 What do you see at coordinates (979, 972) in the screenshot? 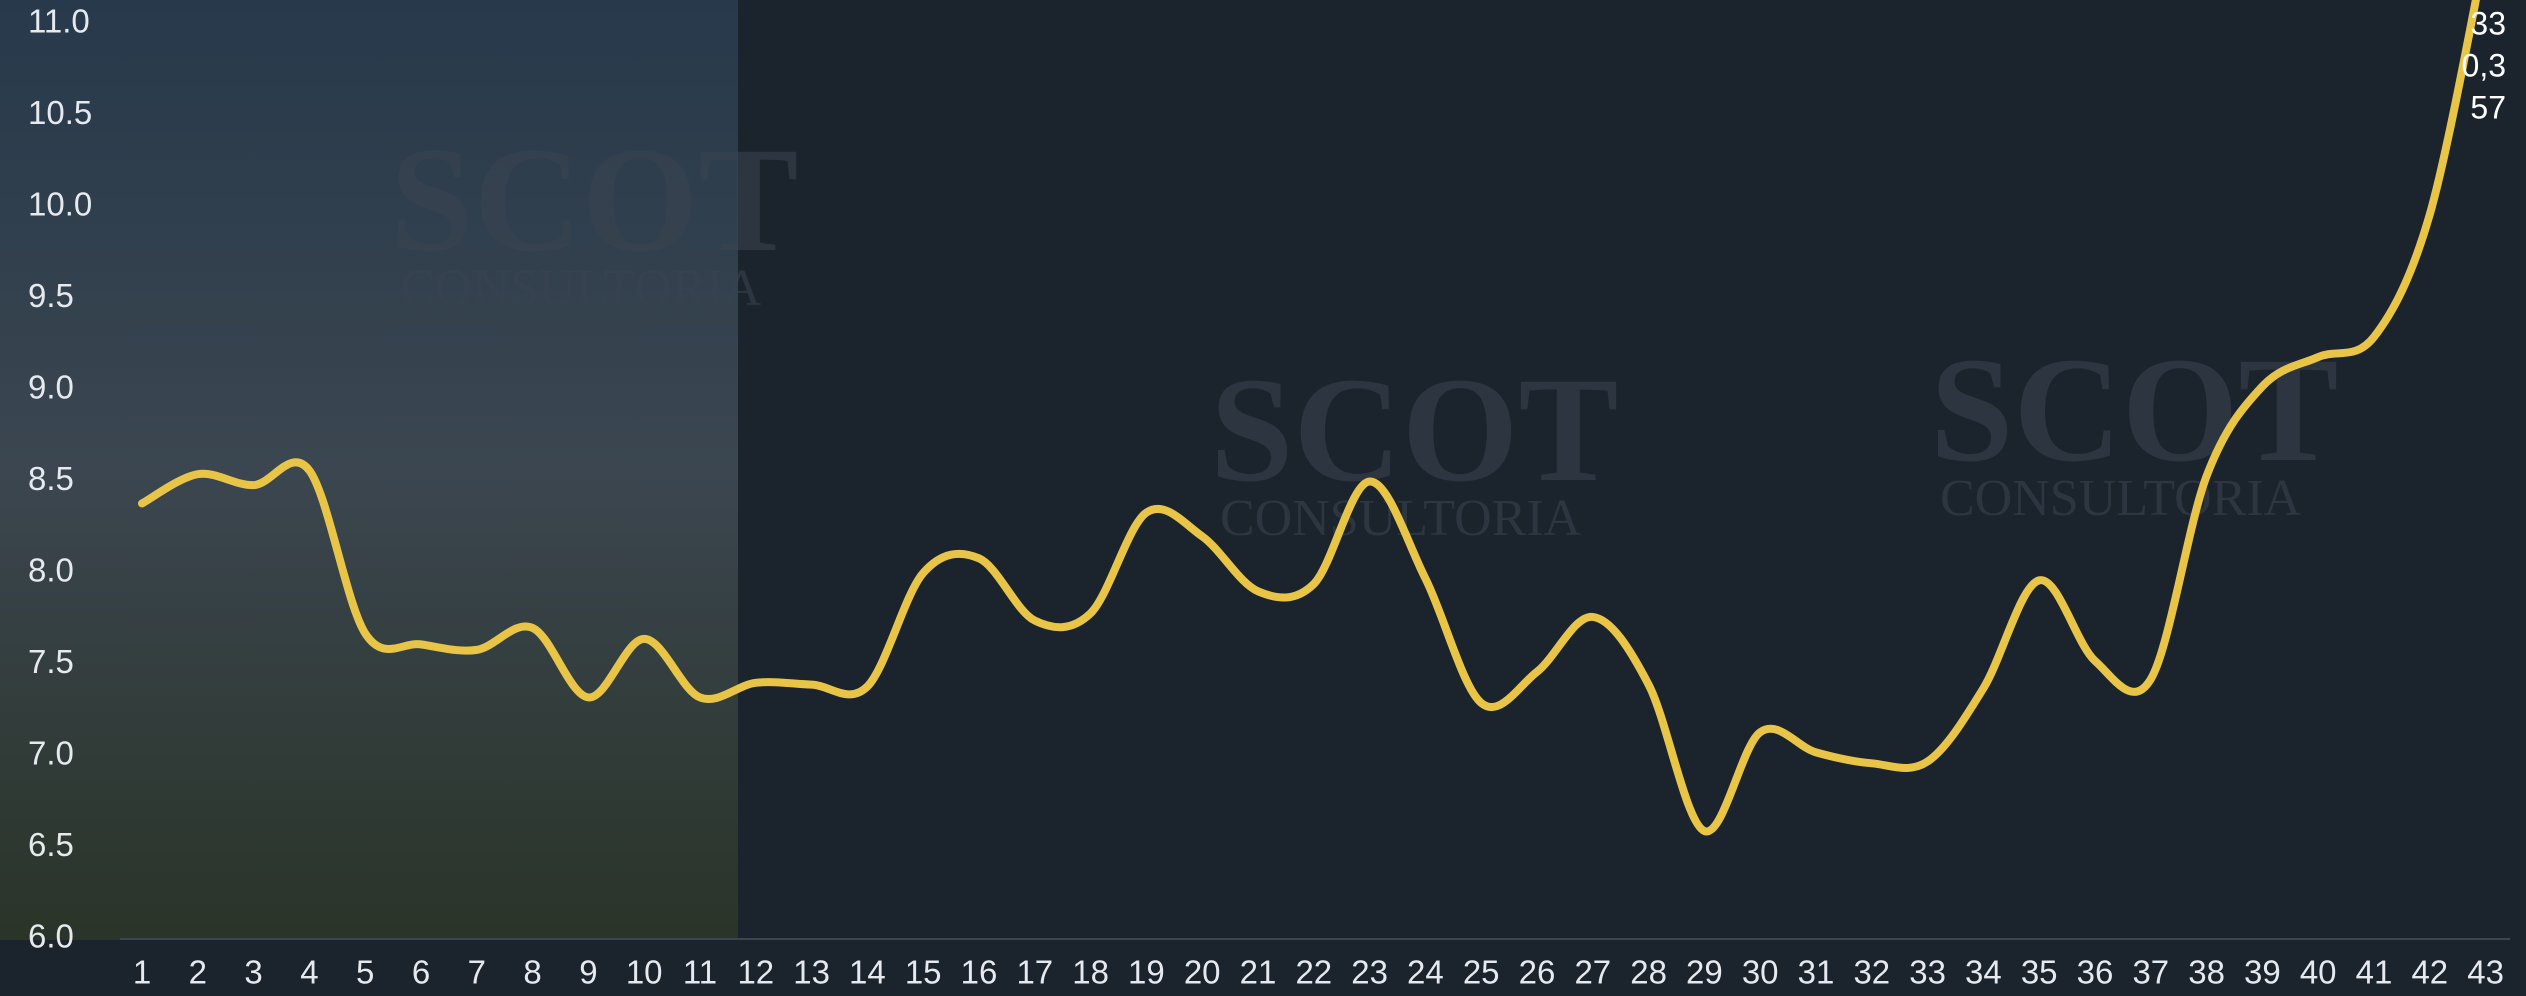
I see `x-tick-label: 16` at bounding box center [979, 972].